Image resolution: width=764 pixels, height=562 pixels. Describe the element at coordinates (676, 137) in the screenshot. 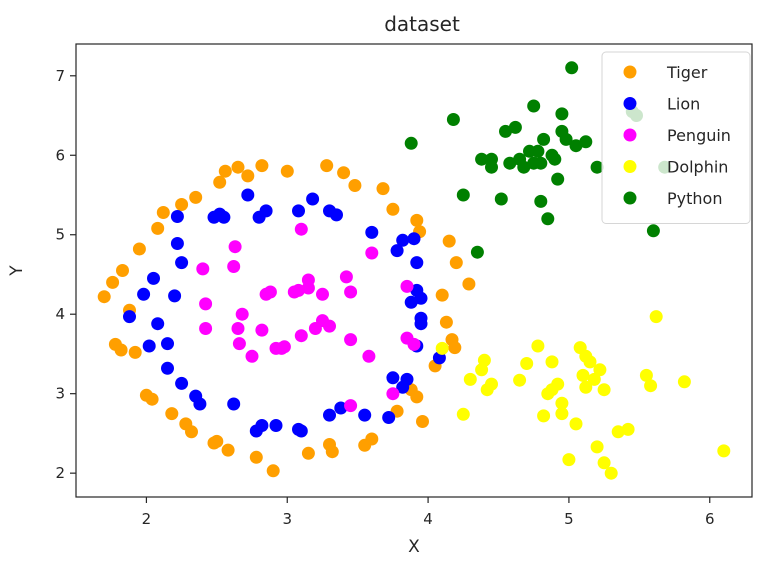

I see `legend: Tiger Lion Penguin Dolphin Python` at that location.